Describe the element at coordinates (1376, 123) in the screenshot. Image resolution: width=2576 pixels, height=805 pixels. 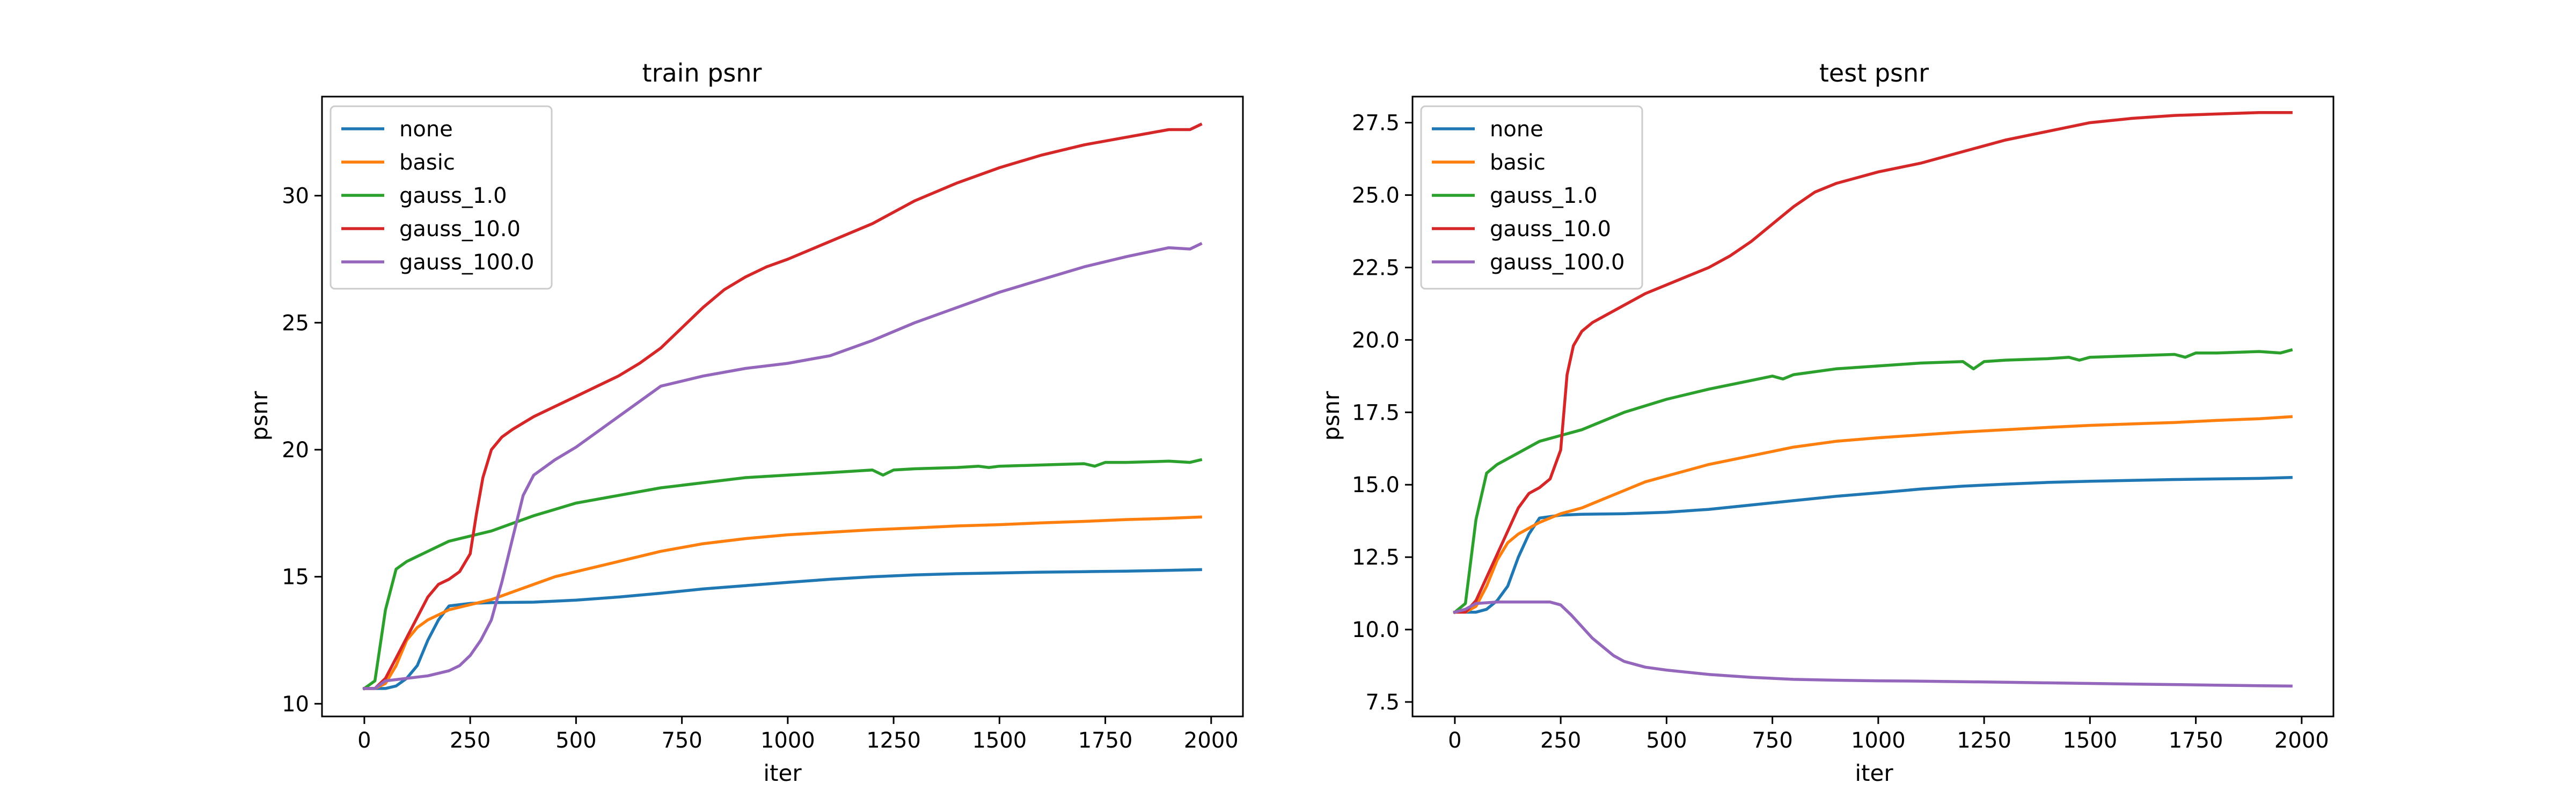
I see `y-tick-label: 27.5` at that location.